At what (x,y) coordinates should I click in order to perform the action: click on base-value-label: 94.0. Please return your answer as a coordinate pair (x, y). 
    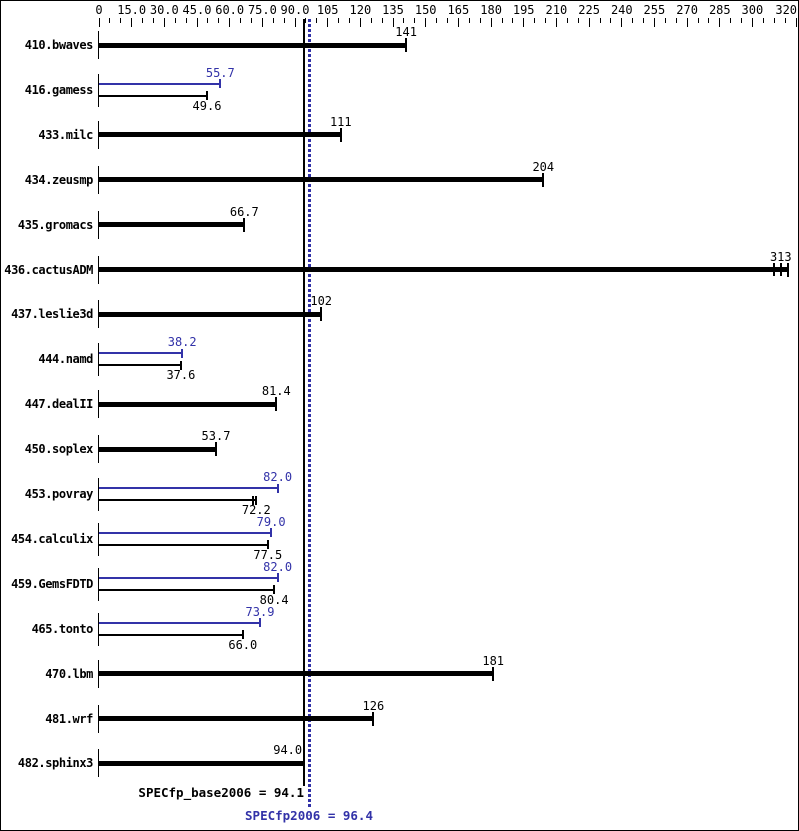
    Looking at the image, I should click on (288, 750).